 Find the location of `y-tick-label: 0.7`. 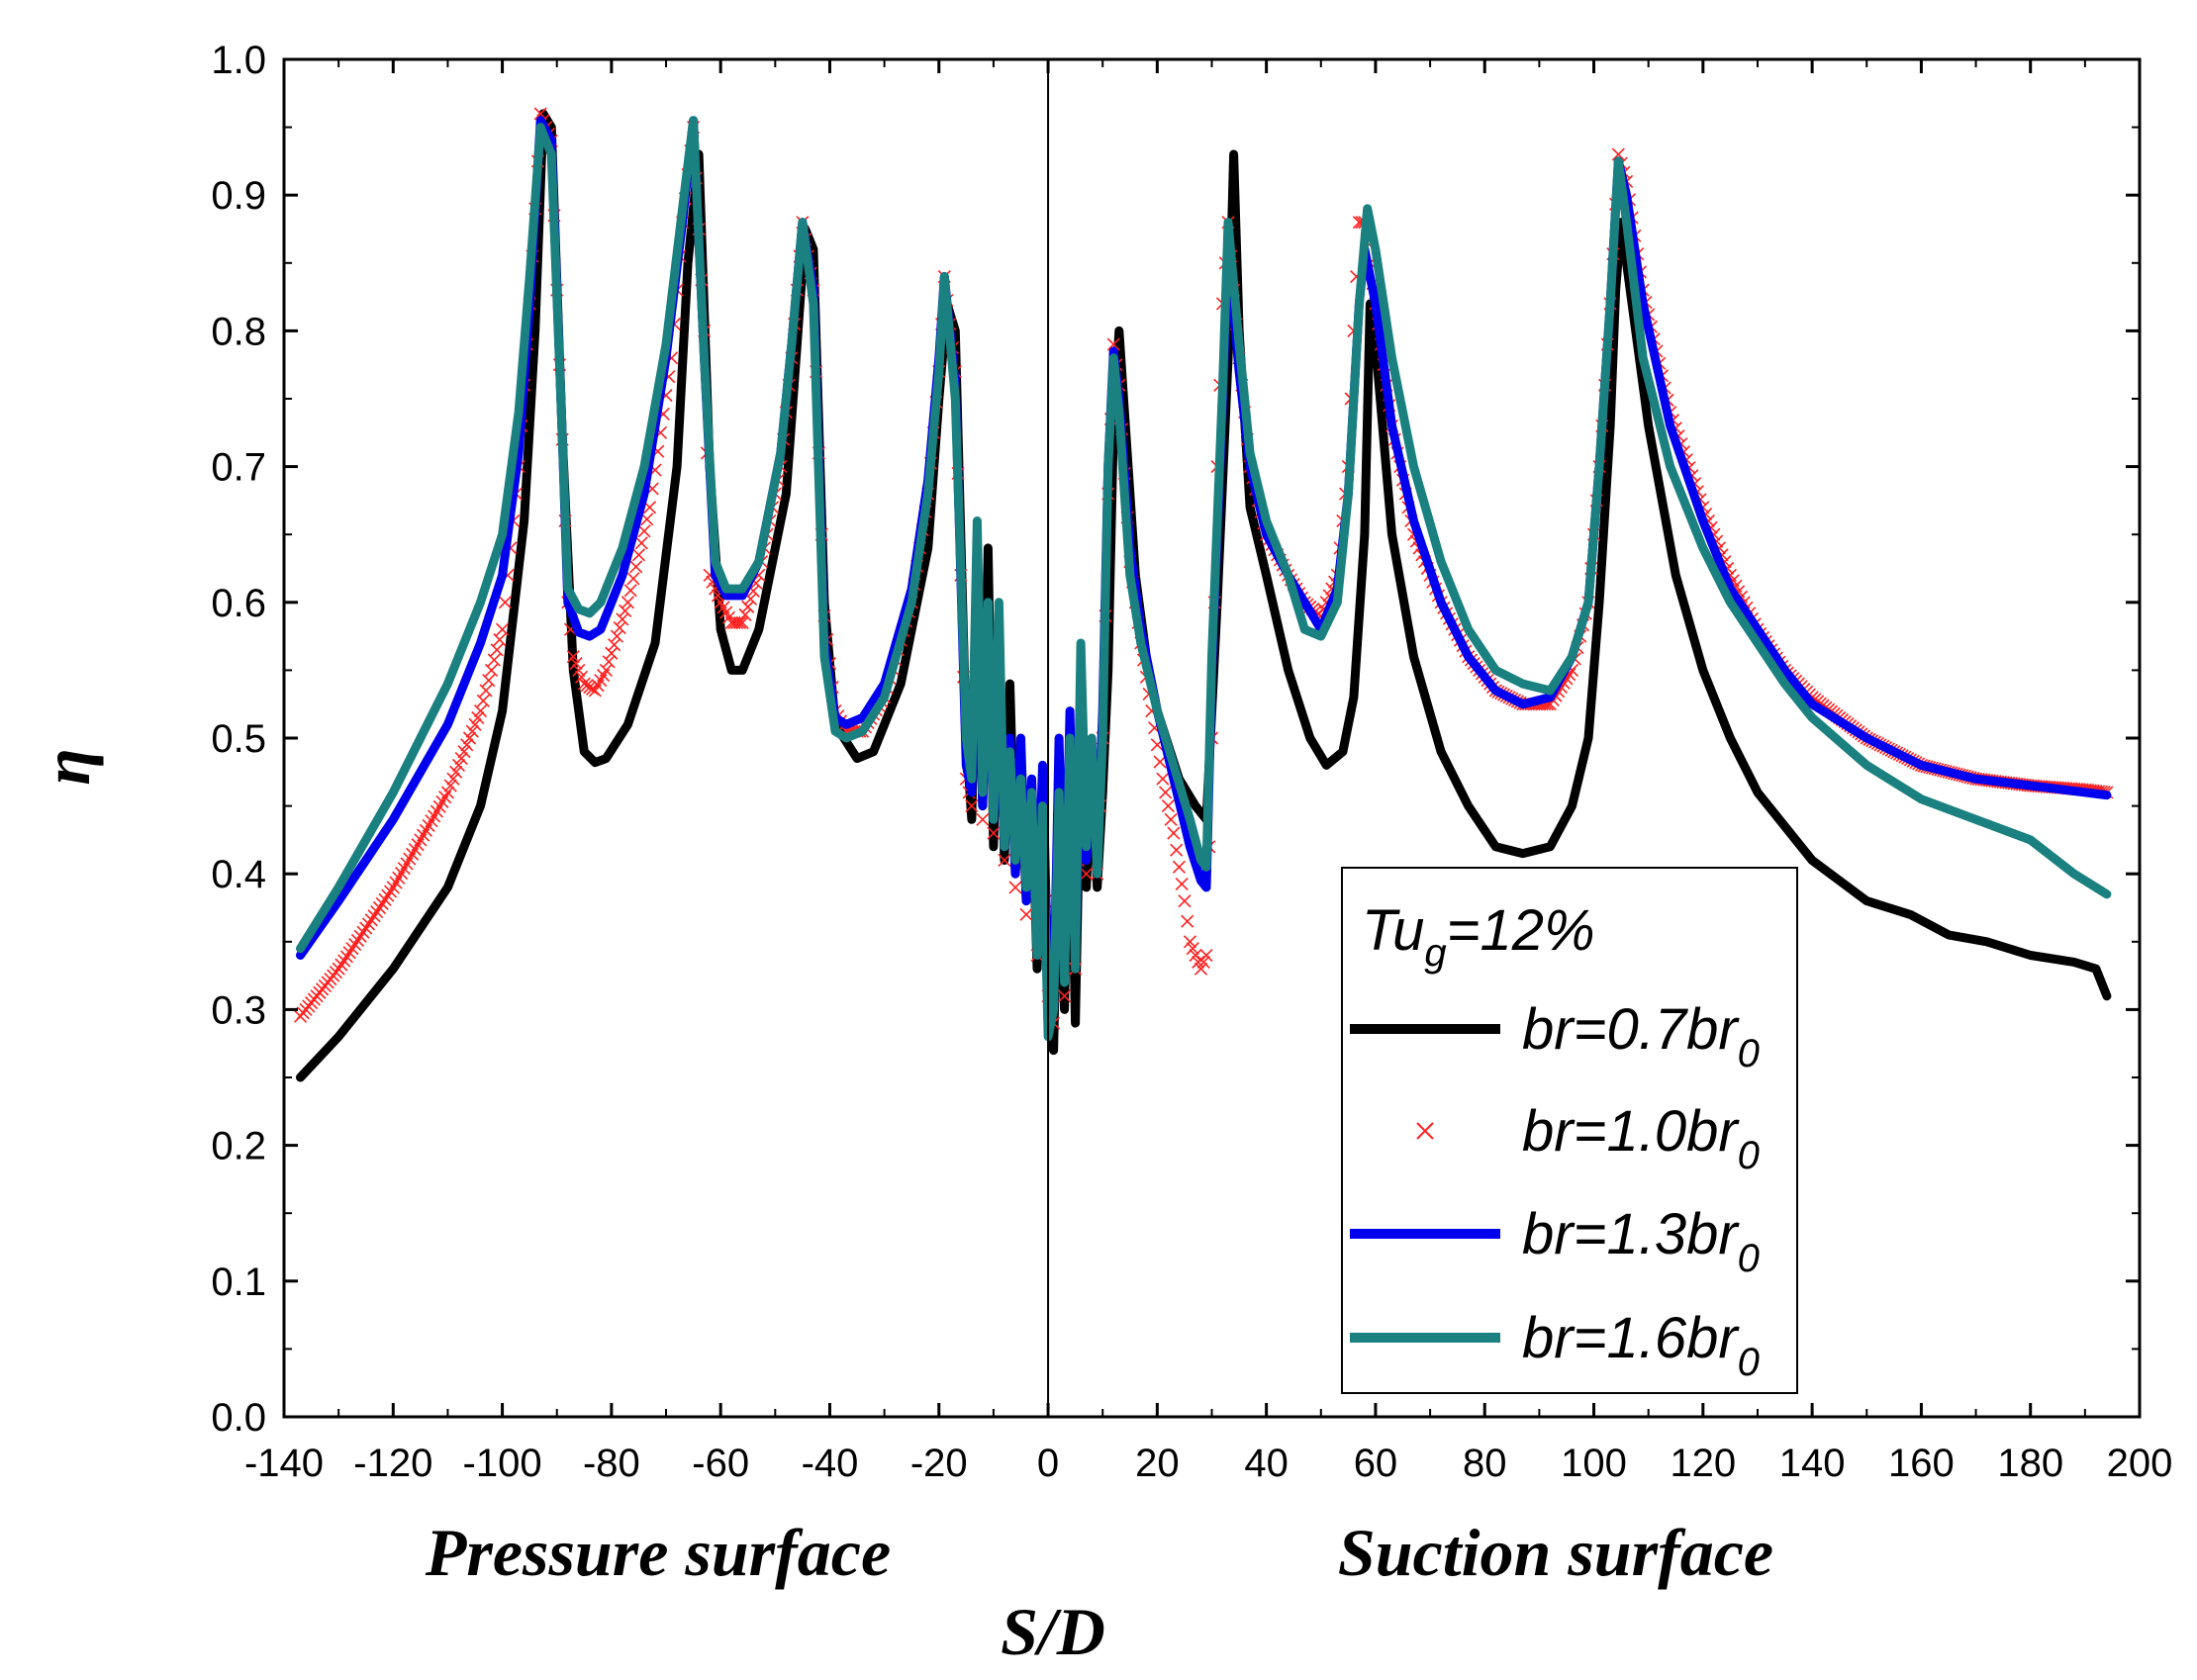

y-tick-label: 0.7 is located at coordinates (238, 468).